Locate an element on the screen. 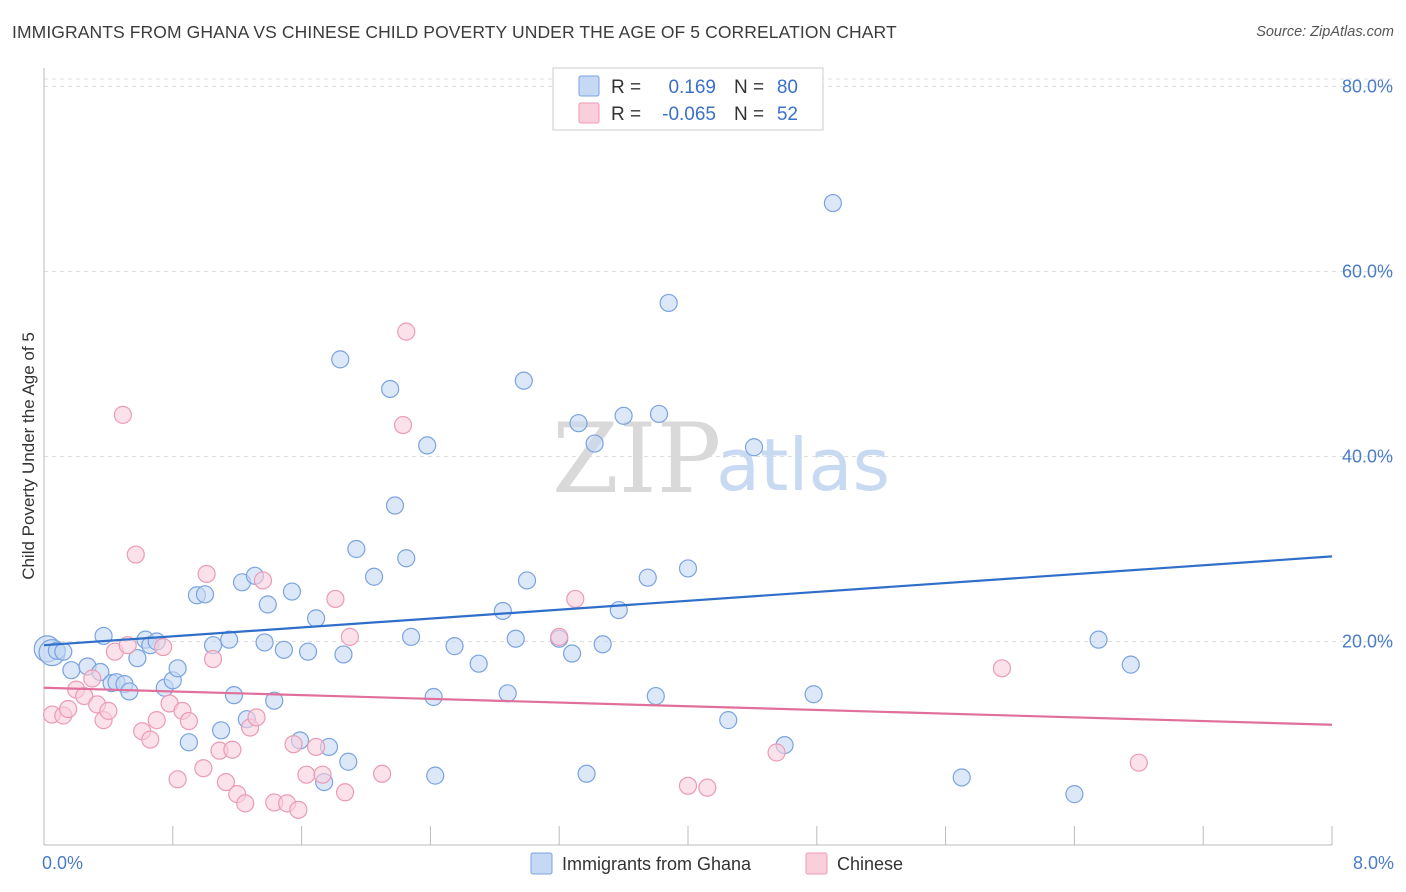  source-label: Source: ZipAtlas.com is located at coordinates (1325, 32).